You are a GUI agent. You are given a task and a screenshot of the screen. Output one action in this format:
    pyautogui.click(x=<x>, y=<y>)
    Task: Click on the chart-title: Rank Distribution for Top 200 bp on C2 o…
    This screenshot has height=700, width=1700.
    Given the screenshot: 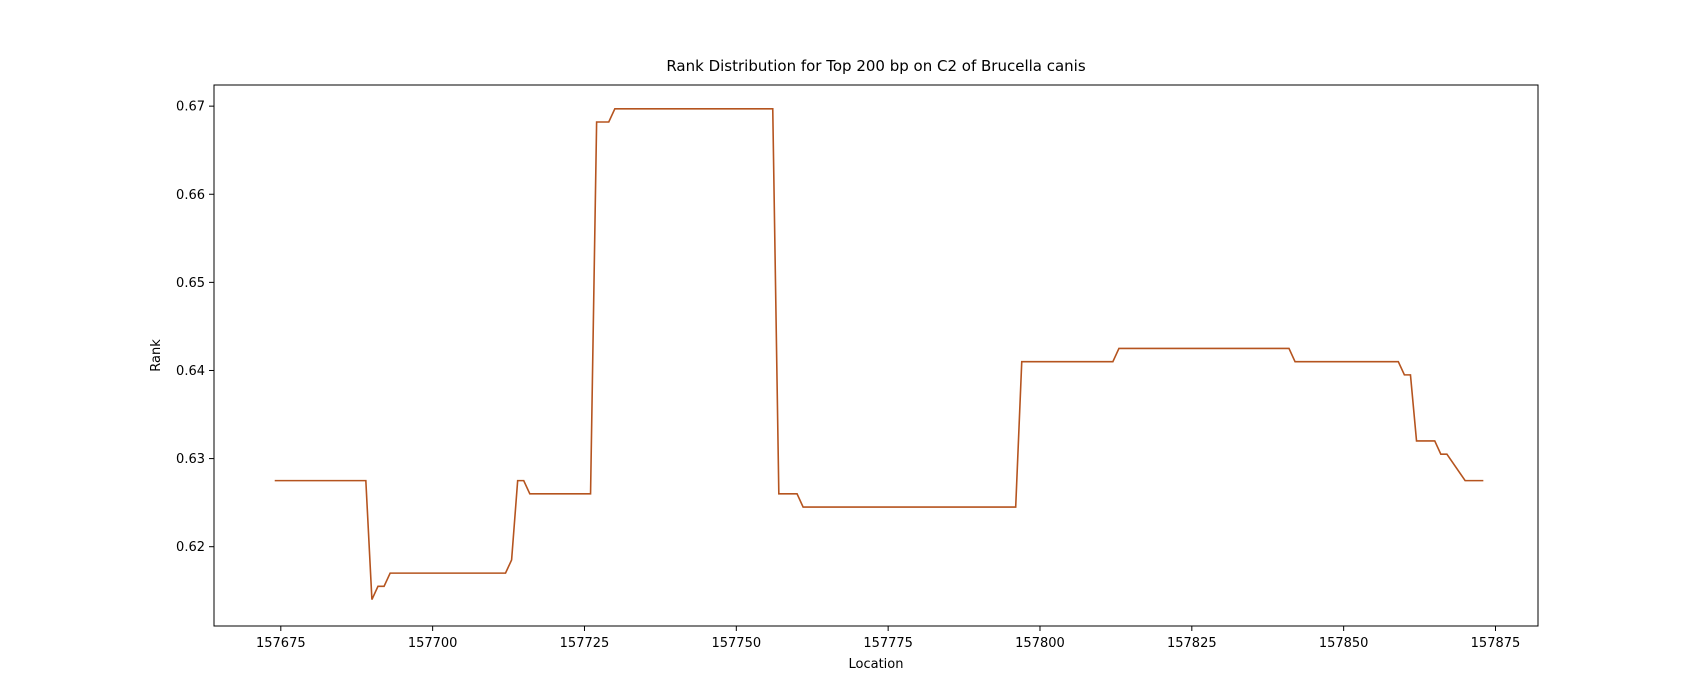 What is the action you would take?
    pyautogui.click(x=876, y=66)
    